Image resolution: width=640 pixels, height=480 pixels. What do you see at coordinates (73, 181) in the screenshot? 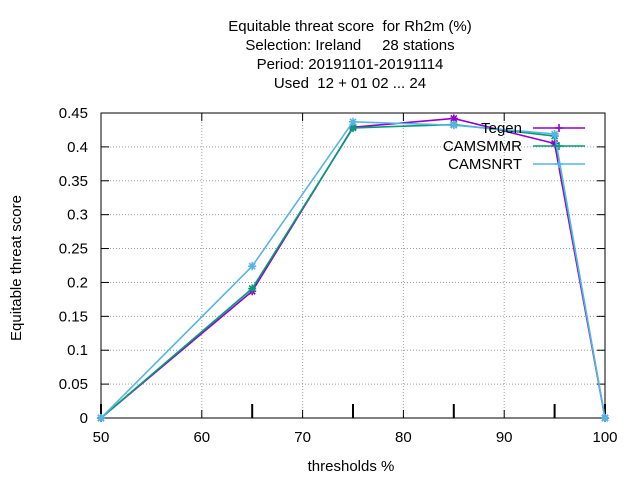
I see `y-tick-label: 0.35` at bounding box center [73, 181].